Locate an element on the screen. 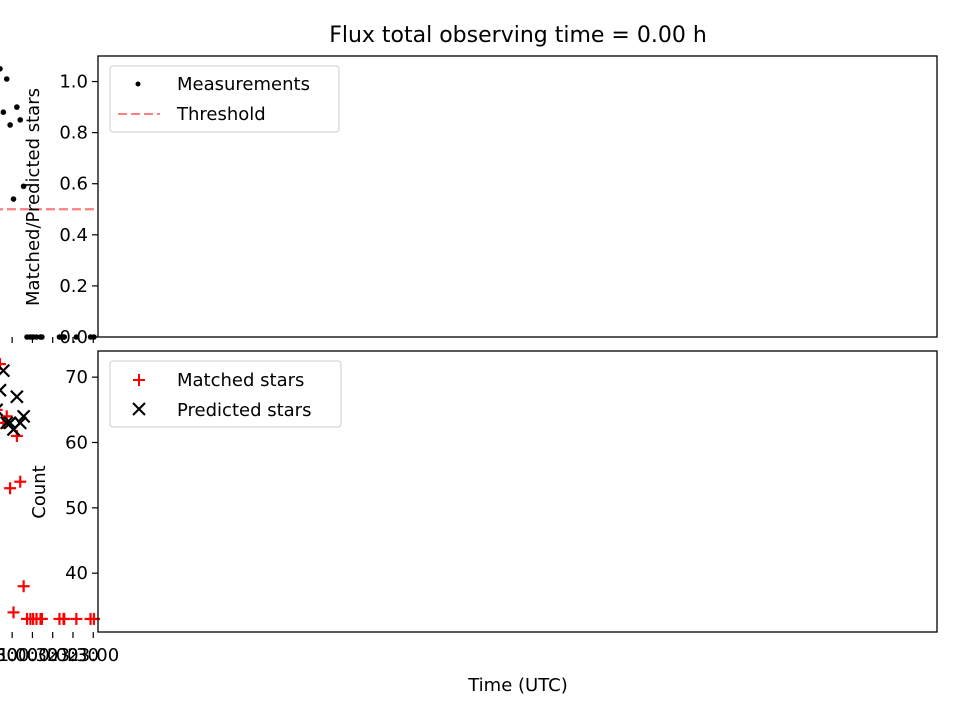  top-ytick-label-4: 0.8 is located at coordinates (73, 133).